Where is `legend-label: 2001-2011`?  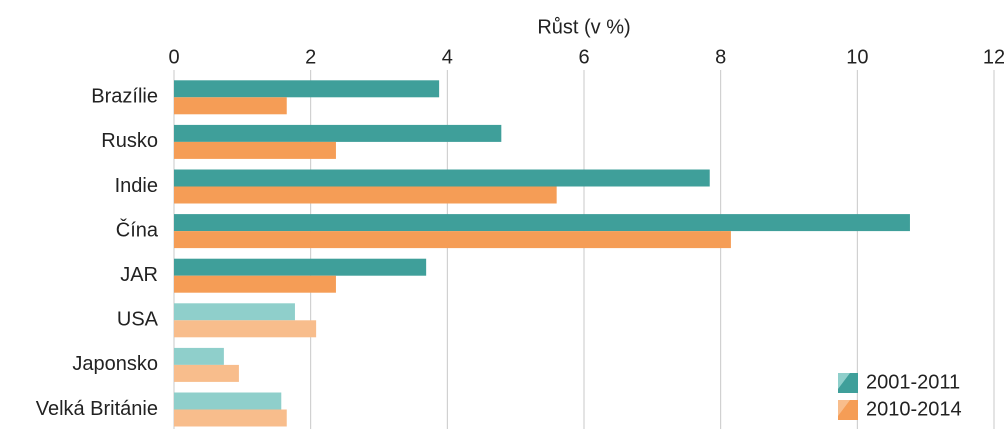 legend-label: 2001-2011 is located at coordinates (913, 382).